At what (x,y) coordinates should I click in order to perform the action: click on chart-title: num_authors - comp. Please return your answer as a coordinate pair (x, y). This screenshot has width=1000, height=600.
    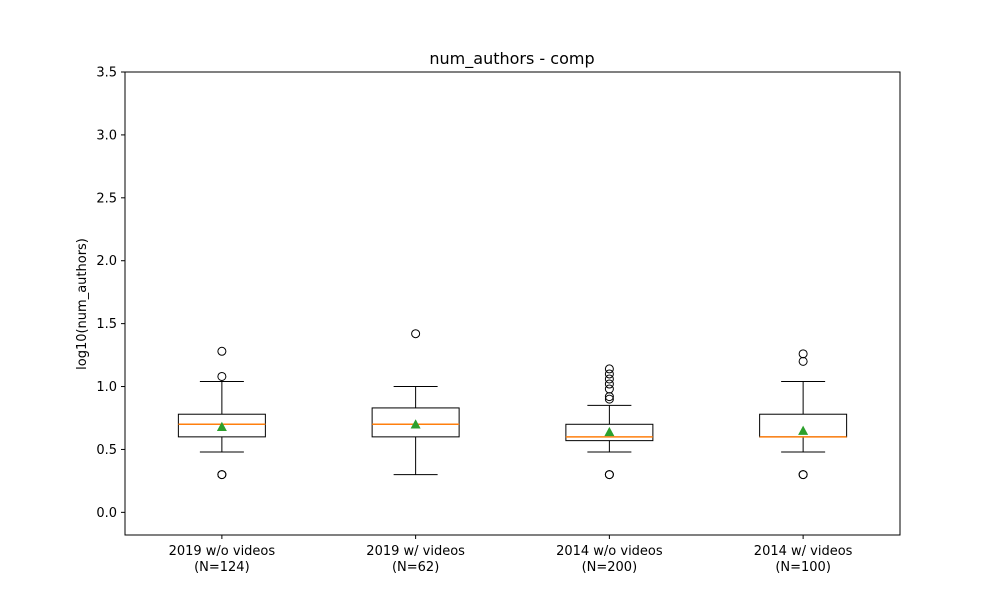
    Looking at the image, I should click on (511, 59).